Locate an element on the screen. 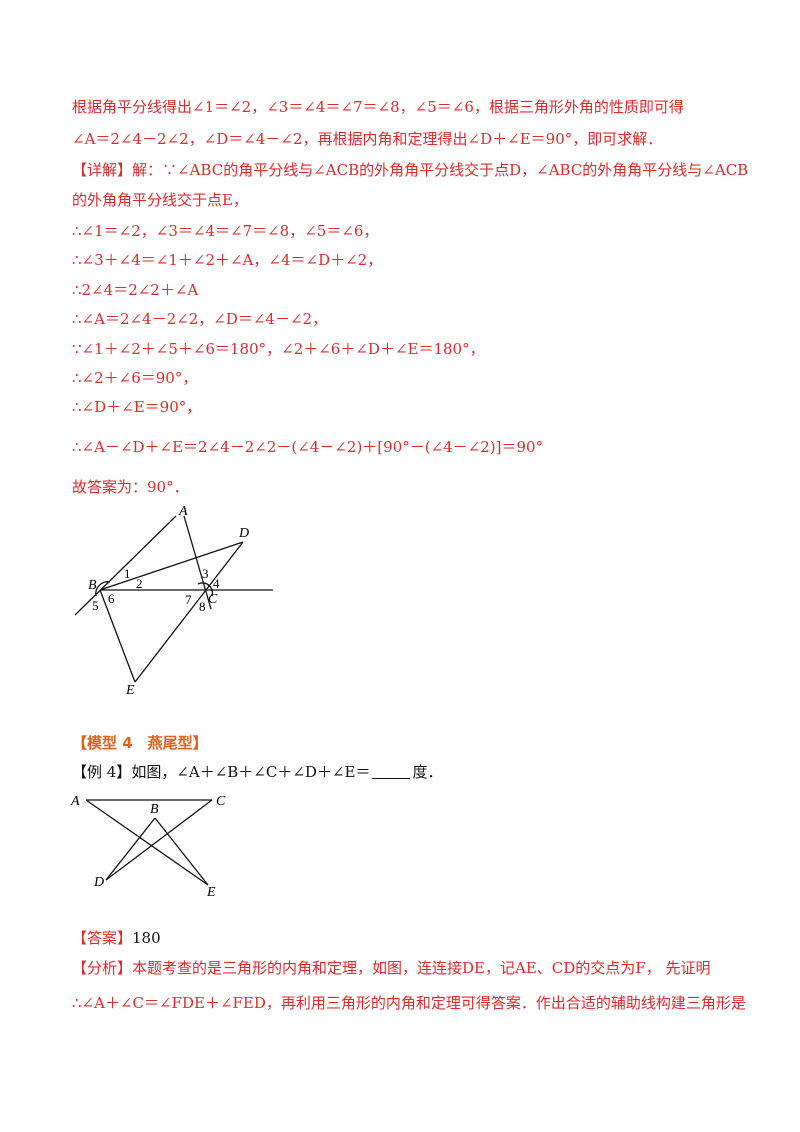 The width and height of the screenshot is (800, 1132). fig2-label-e: E is located at coordinates (211, 892).